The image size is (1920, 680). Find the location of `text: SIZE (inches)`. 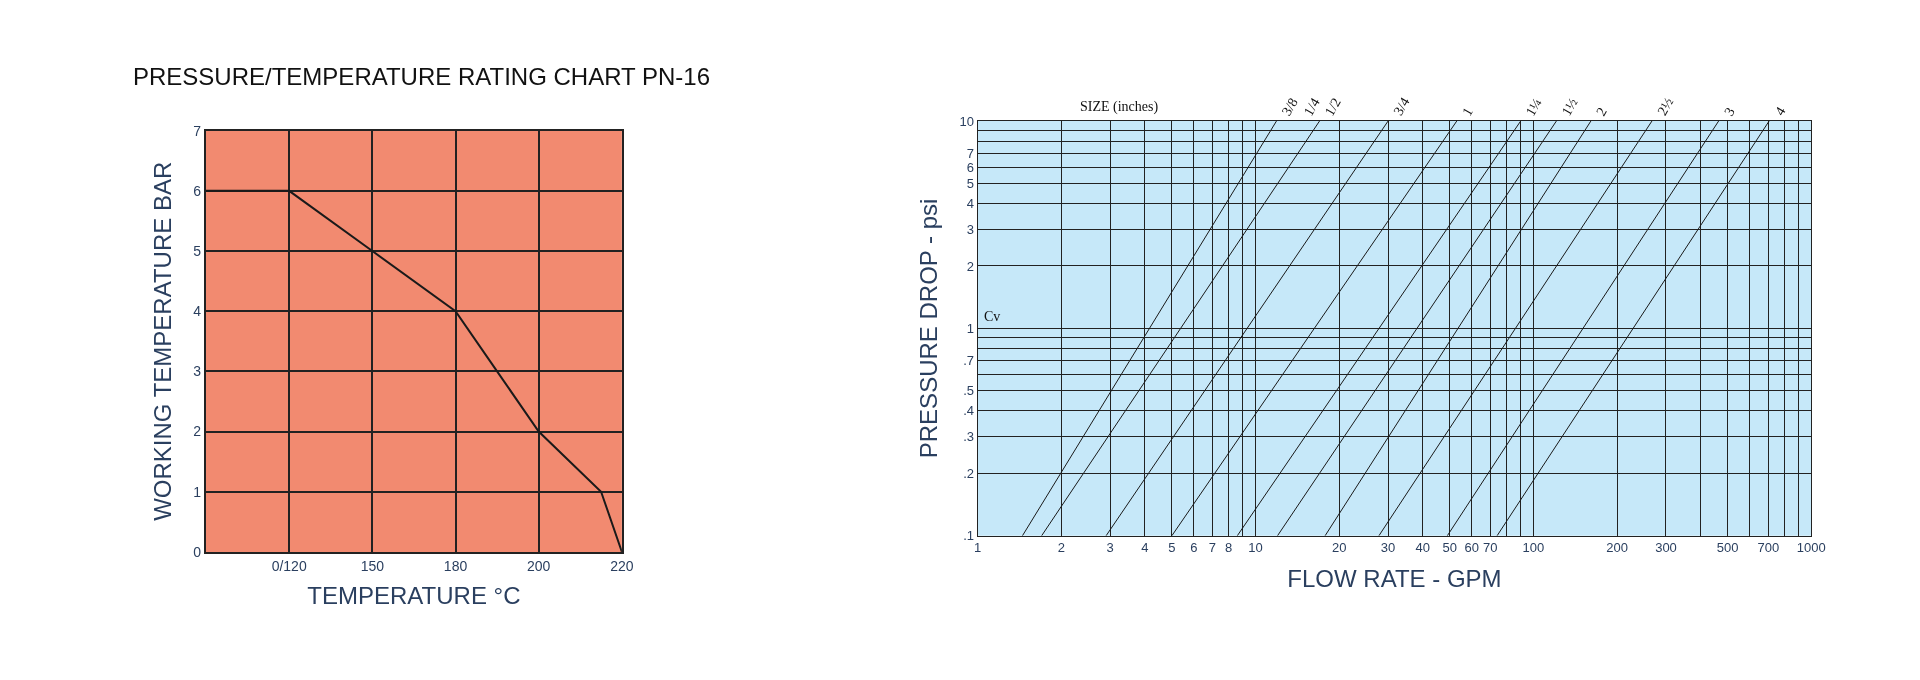

text: SIZE (inches) is located at coordinates (1119, 107).